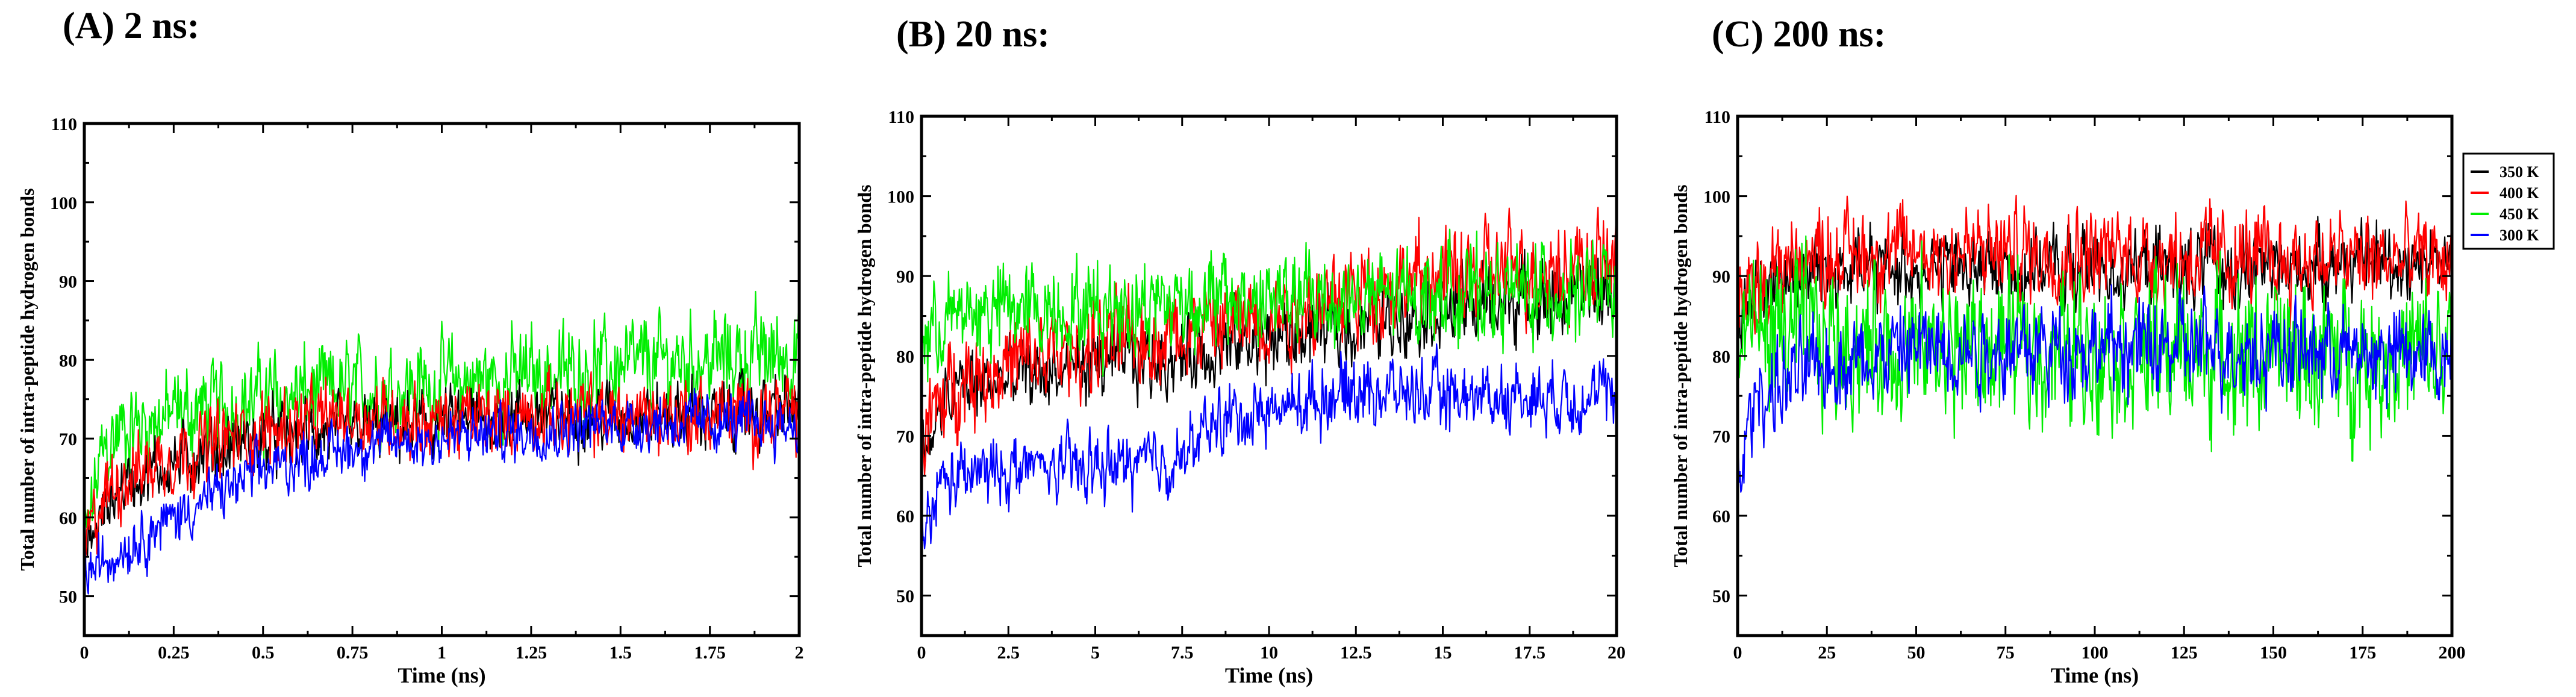 Image resolution: width=2576 pixels, height=697 pixels. Describe the element at coordinates (131, 25) in the screenshot. I see `panel-title-a: (A) 2 ns:` at that location.